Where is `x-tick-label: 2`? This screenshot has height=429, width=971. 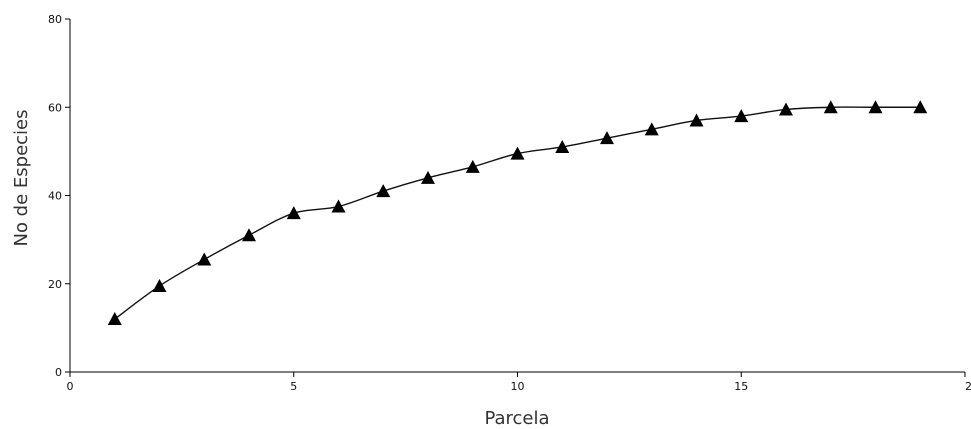 x-tick-label: 2 is located at coordinates (968, 386).